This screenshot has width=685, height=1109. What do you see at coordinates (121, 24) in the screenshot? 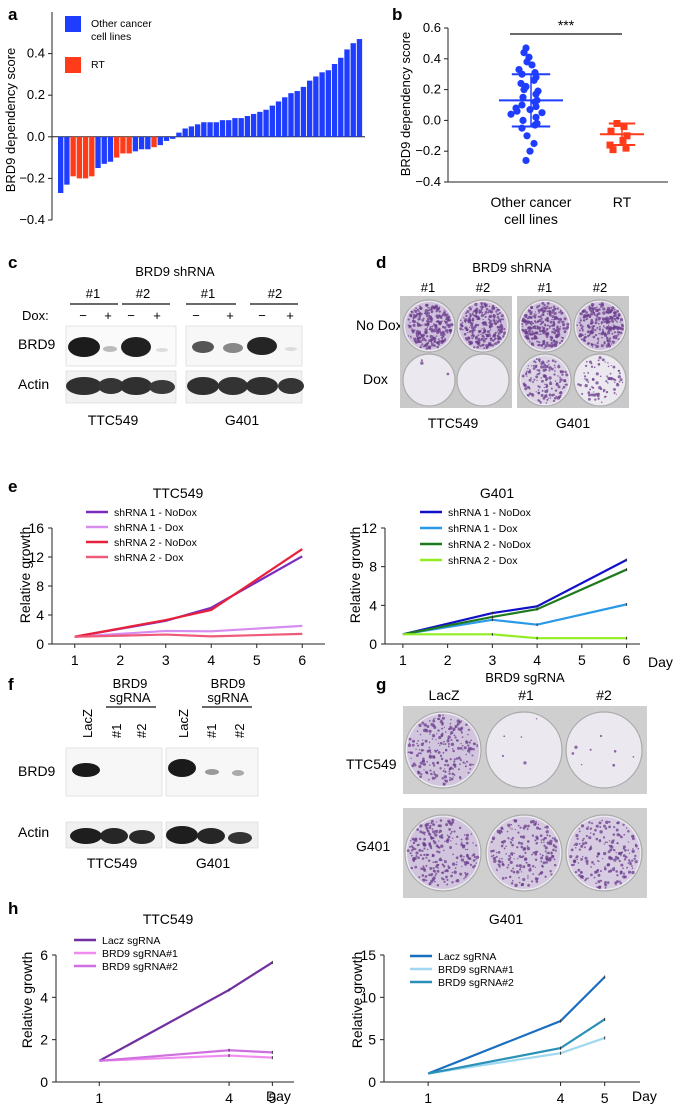
I see `legend-other-line1: Other cancer` at bounding box center [121, 24].